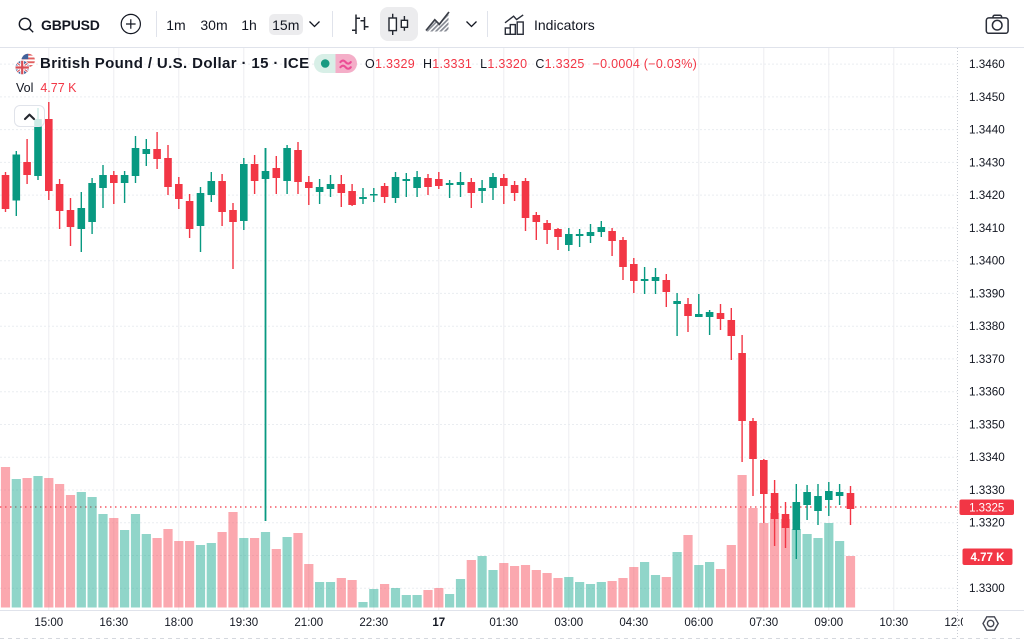 The image size is (1024, 643). I want to click on svg-text: 1.3400, so click(987, 261).